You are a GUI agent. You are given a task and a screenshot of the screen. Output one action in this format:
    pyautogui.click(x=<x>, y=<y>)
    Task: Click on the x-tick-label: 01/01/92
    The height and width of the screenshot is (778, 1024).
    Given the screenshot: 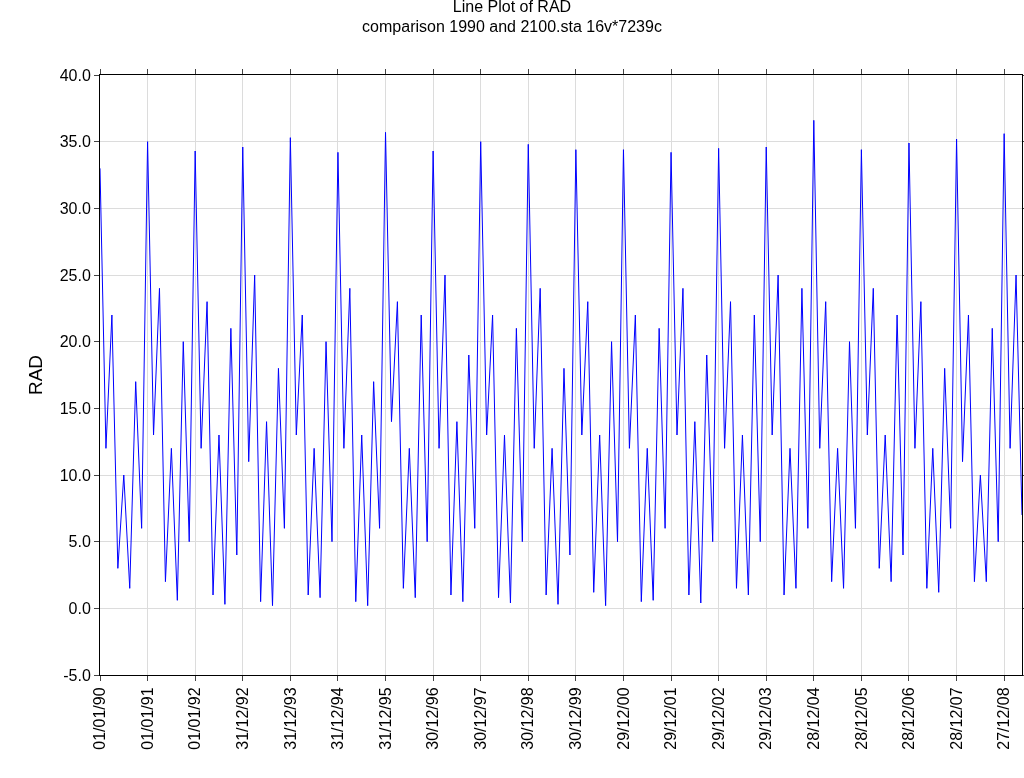 What is the action you would take?
    pyautogui.click(x=195, y=718)
    